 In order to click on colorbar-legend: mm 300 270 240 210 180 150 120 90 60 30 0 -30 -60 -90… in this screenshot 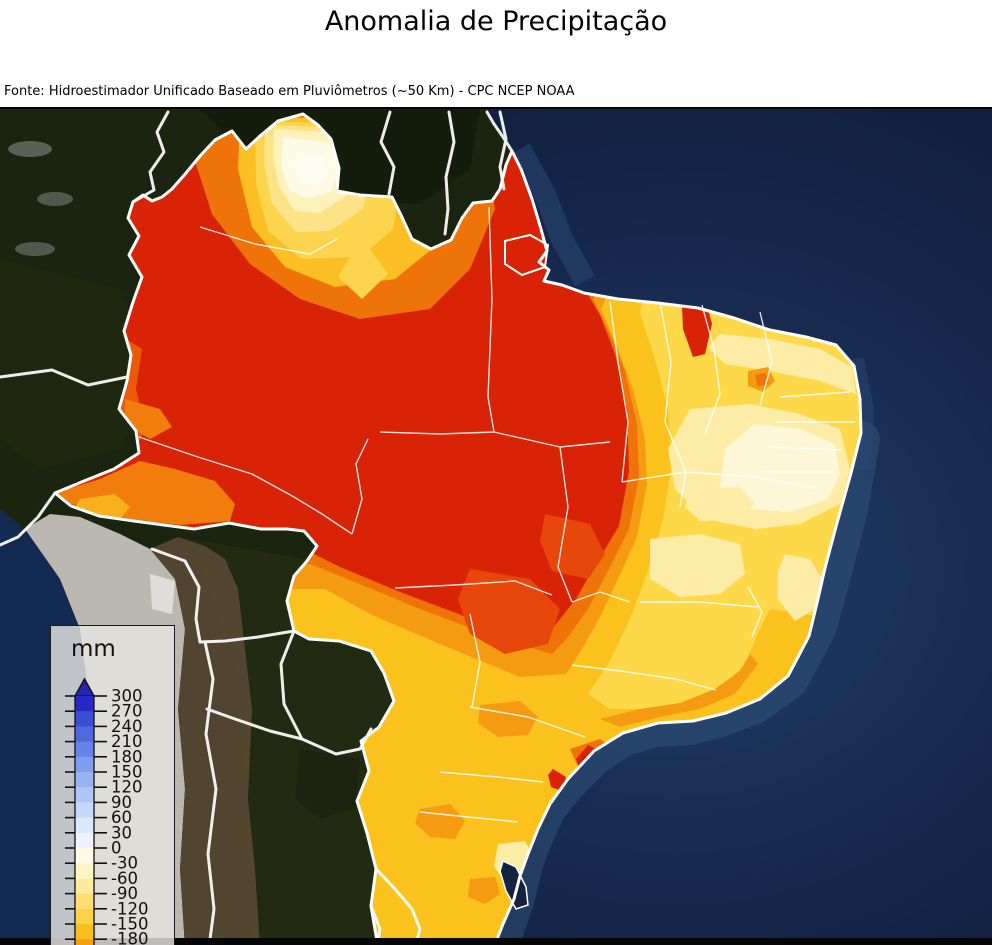, I will do `click(112, 785)`.